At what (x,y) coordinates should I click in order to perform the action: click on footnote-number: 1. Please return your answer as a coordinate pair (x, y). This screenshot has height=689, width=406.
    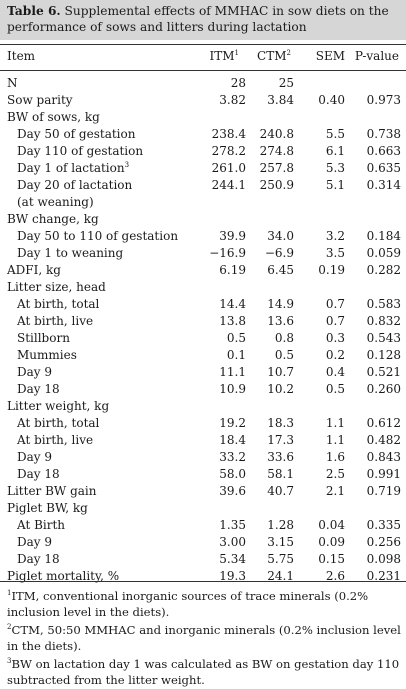
    Looking at the image, I should click on (9, 593).